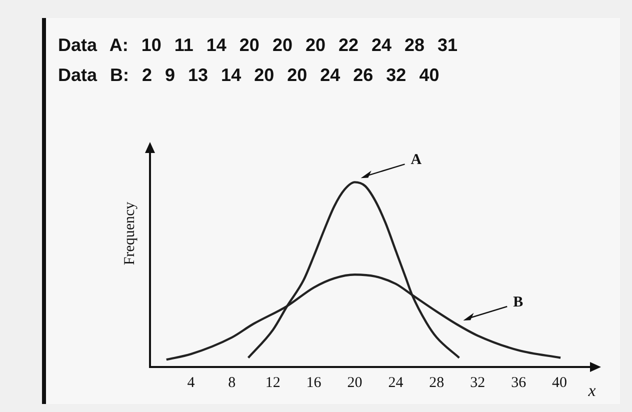 The image size is (632, 412). What do you see at coordinates (314, 382) in the screenshot?
I see `x-tick-label: 16` at bounding box center [314, 382].